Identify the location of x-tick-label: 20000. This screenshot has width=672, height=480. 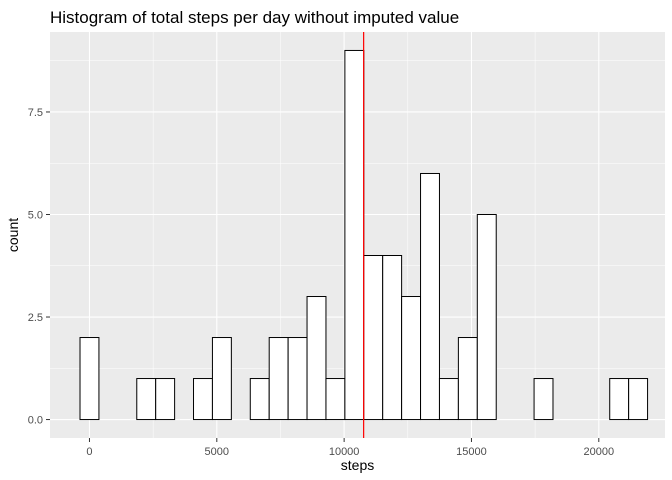
(598, 452).